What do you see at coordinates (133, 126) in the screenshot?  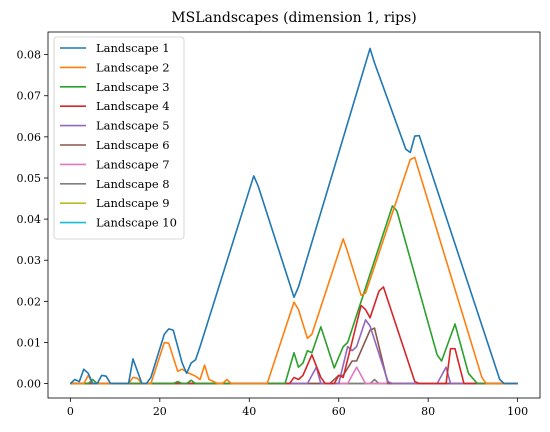 I see `legend-label-5: Landscape 5` at bounding box center [133, 126].